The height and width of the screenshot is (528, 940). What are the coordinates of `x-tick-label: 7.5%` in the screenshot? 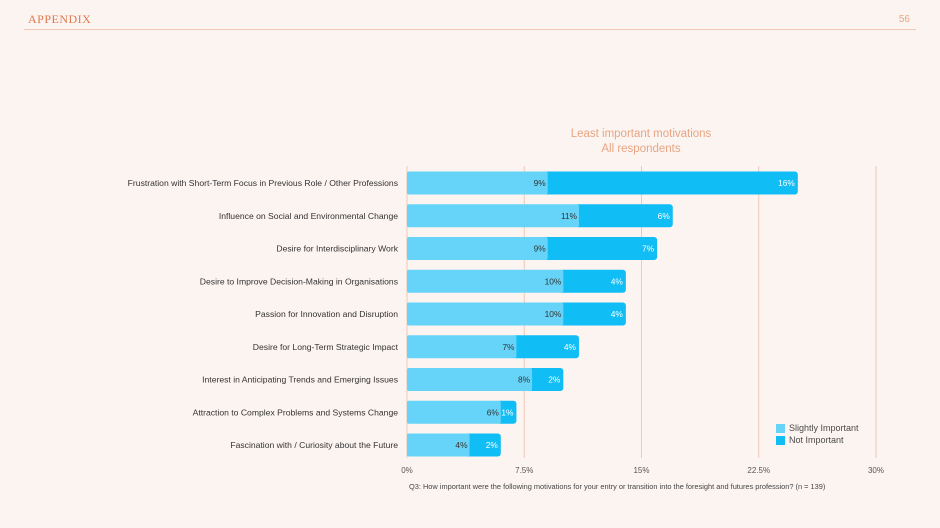 It's located at (524, 470).